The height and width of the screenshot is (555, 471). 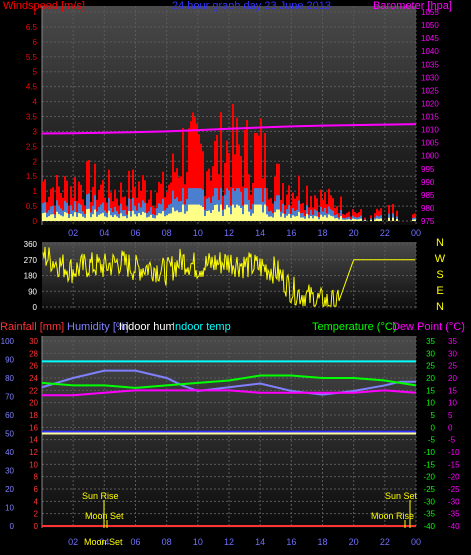 What do you see at coordinates (430, 64) in the screenshot?
I see `barometer-tick-label: 1035` at bounding box center [430, 64].